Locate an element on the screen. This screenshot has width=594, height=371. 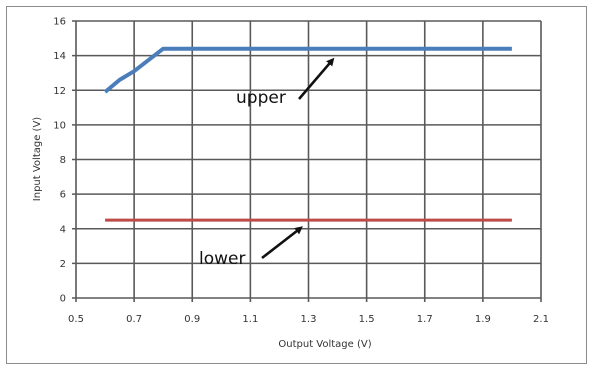
upper-series-line is located at coordinates (307, 70).